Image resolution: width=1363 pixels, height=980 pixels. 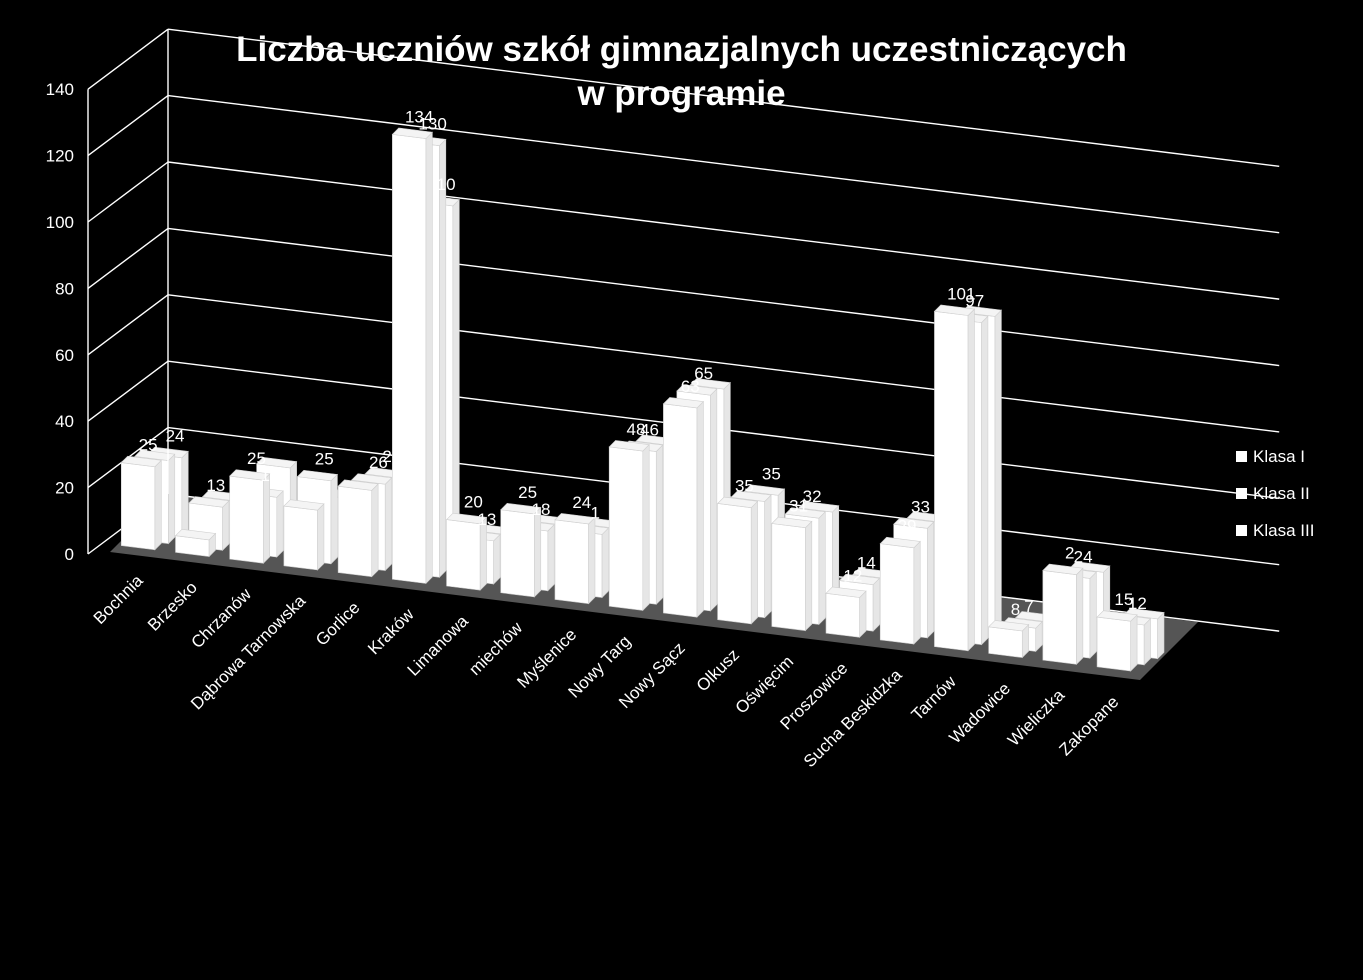 I want to click on bar-nowy-sącz-s2-side, so click(x=714, y=500).